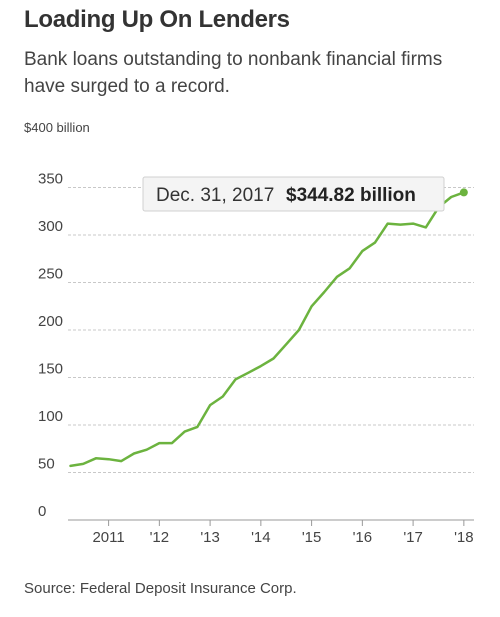  Describe the element at coordinates (50, 179) in the screenshot. I see `y-tick-label: 350` at that location.